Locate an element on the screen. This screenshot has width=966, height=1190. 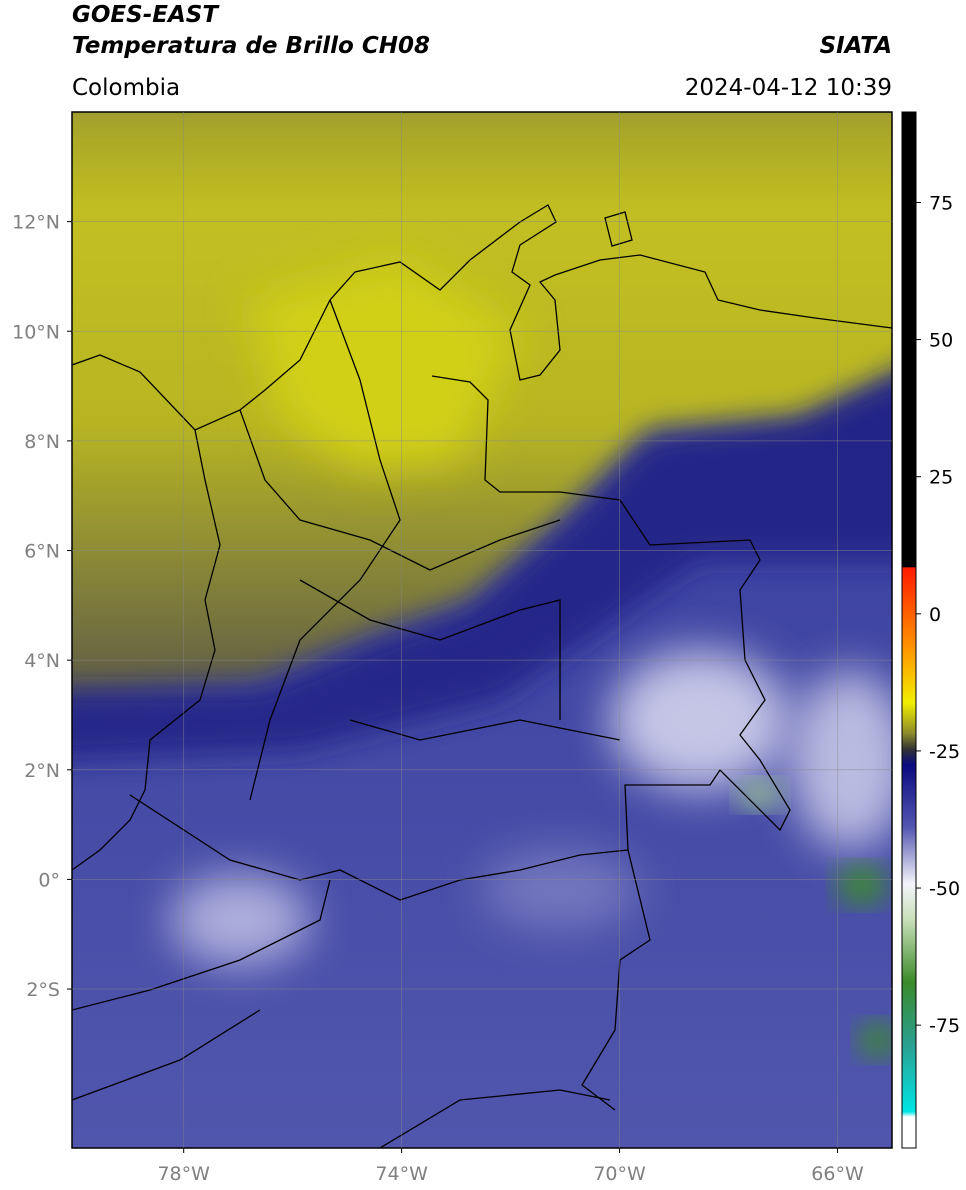
colorbar-tick-label: -25 is located at coordinates (944, 752).